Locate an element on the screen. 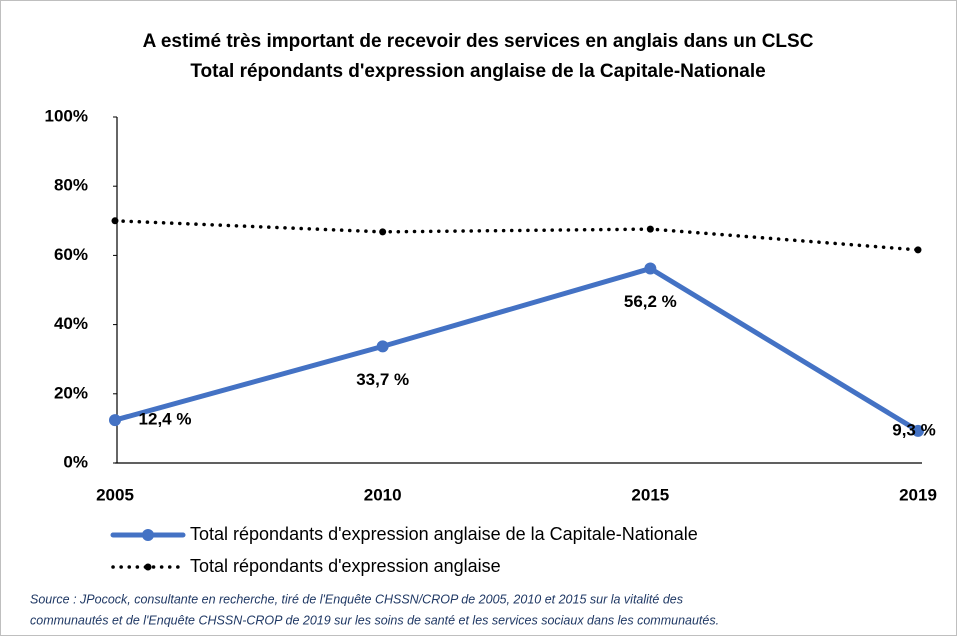 This screenshot has width=957, height=636. y-tick-label: 80% is located at coordinates (71, 185).